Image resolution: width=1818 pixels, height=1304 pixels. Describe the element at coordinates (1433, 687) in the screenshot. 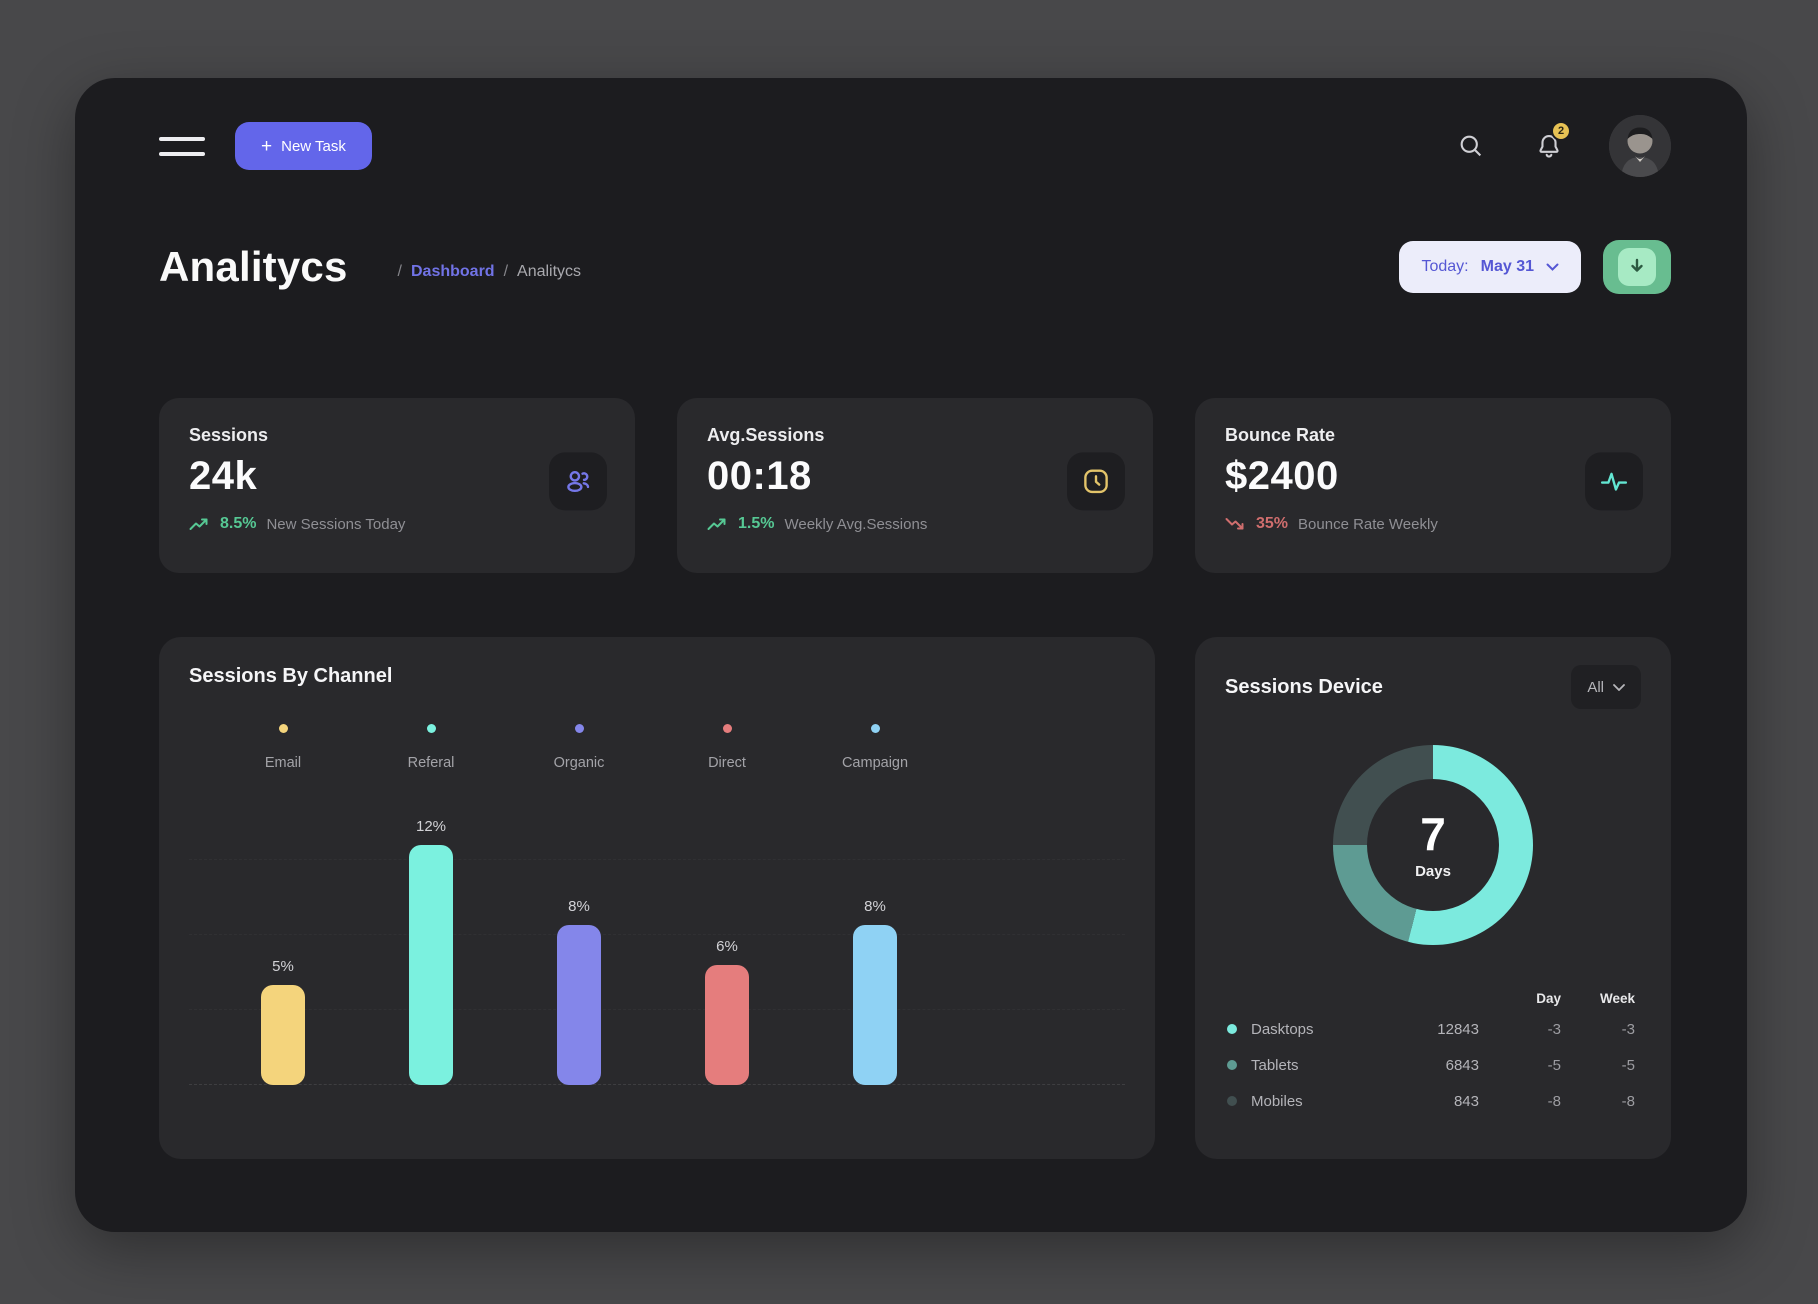

I see `sessions-device-header: Sessions Device All` at that location.